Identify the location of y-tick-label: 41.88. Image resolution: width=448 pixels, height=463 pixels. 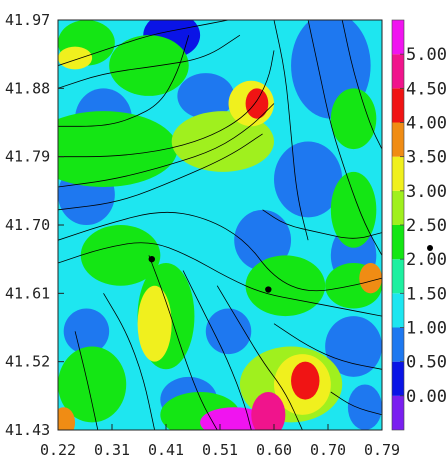
(27, 88).